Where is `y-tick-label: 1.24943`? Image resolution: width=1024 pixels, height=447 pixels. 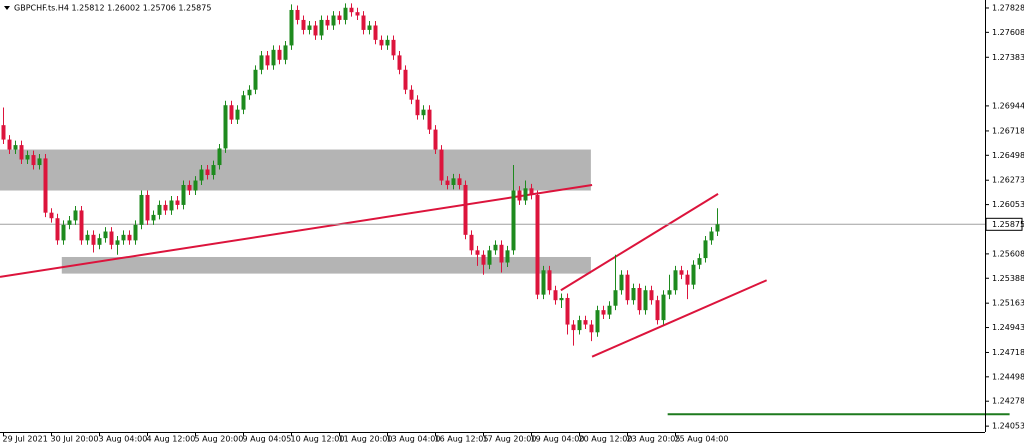
y-tick-label: 1.24943 is located at coordinates (1008, 327).